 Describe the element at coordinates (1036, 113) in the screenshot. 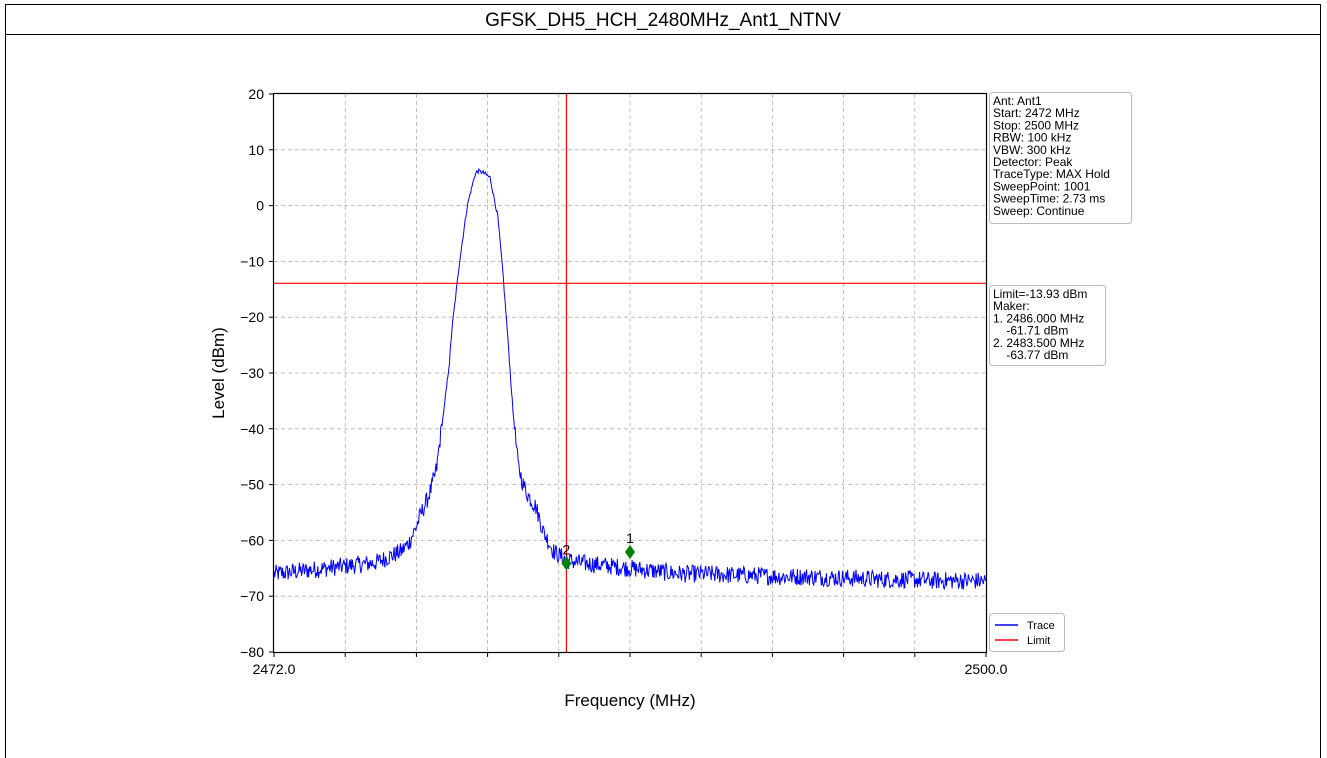

I see `info-line: Start: 2472 MHz` at that location.